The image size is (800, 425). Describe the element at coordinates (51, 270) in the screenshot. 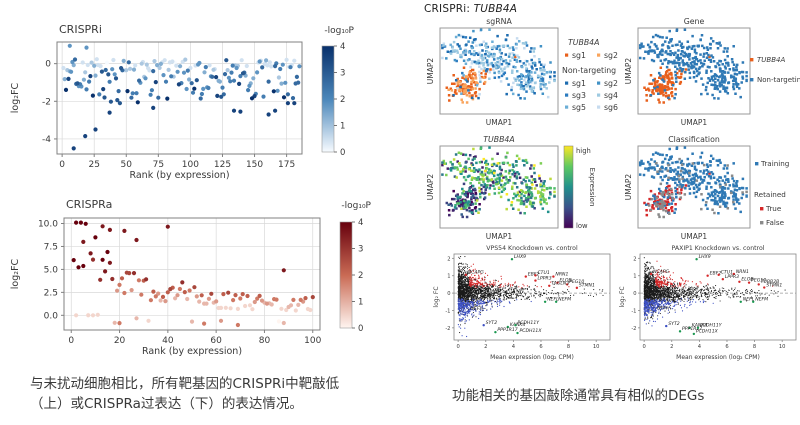

I see `svg-text: 5.0` at that location.